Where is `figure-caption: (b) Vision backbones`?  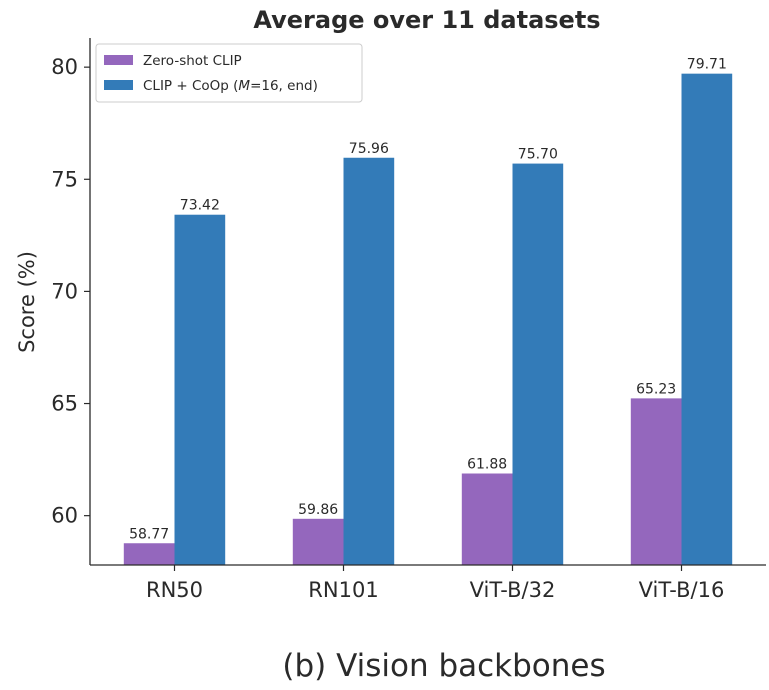 figure-caption: (b) Vision backbones is located at coordinates (443, 666).